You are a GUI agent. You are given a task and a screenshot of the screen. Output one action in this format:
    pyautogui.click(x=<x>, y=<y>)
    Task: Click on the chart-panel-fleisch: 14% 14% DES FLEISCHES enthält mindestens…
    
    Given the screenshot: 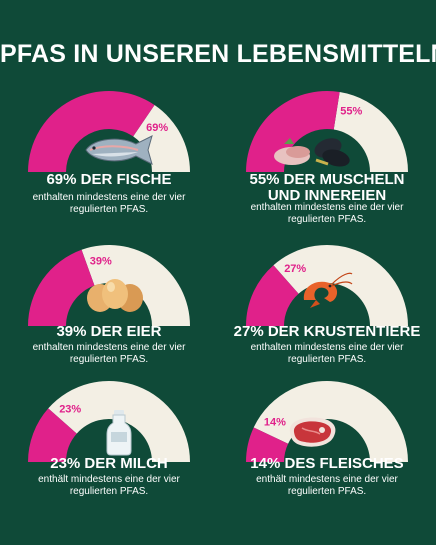 What is the action you would take?
    pyautogui.click(x=327, y=447)
    